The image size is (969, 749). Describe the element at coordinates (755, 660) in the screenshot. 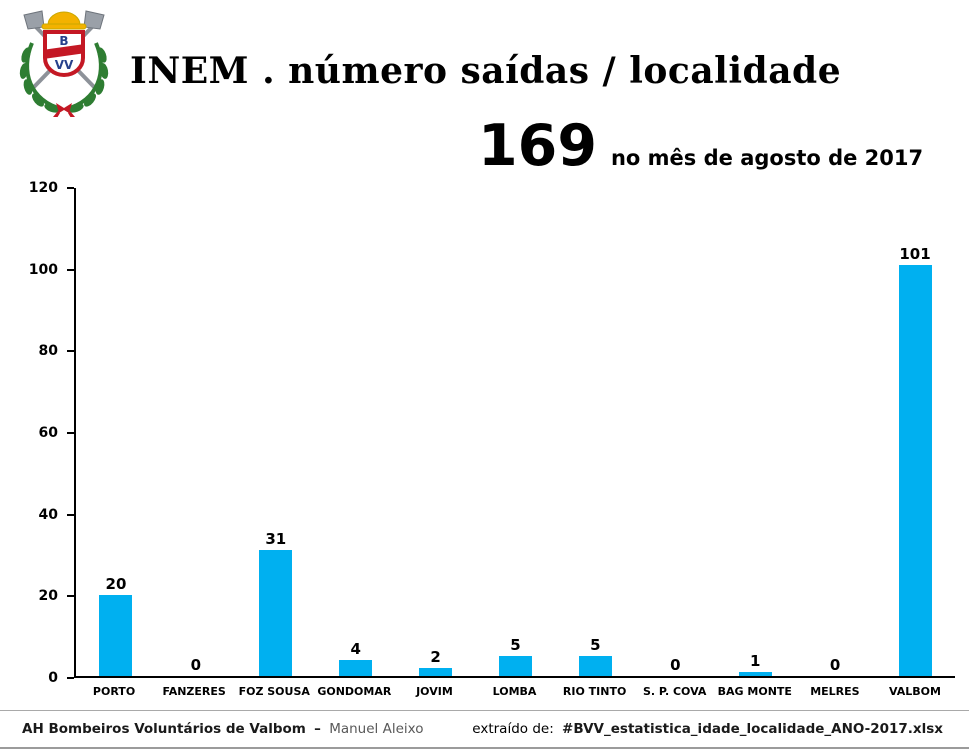

I see `bar-value-label: 1` at that location.